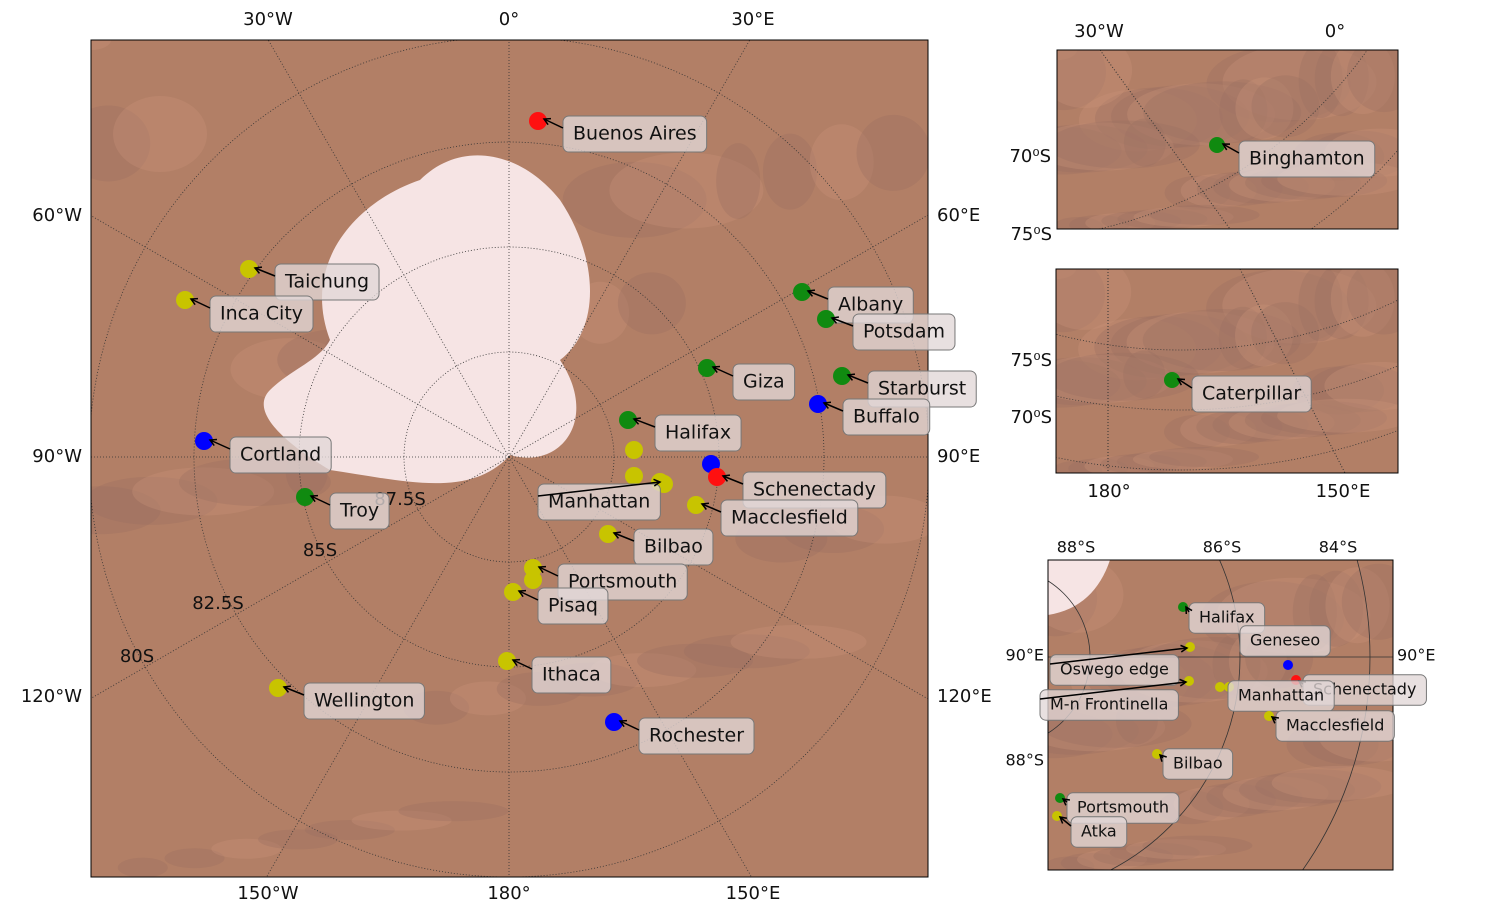  I want to click on axis-label: 80S, so click(137, 656).